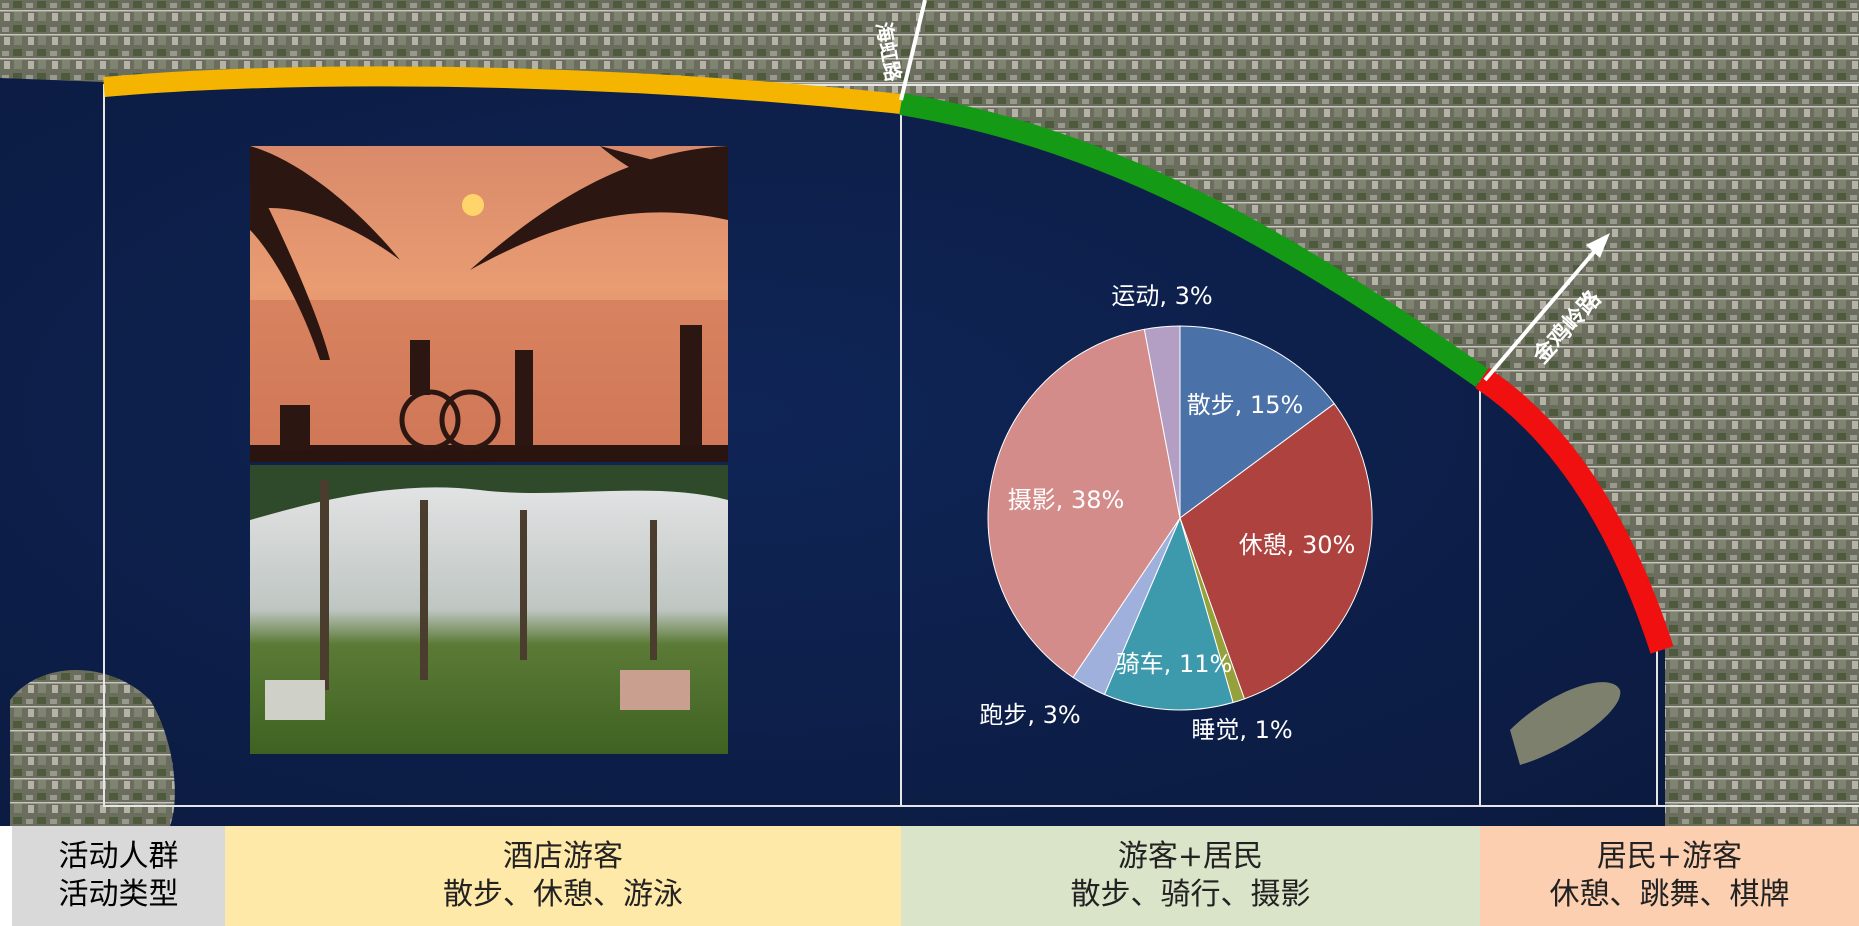 The image size is (1859, 926). Describe the element at coordinates (1598, 245) in the screenshot. I see `arrow-head` at that location.